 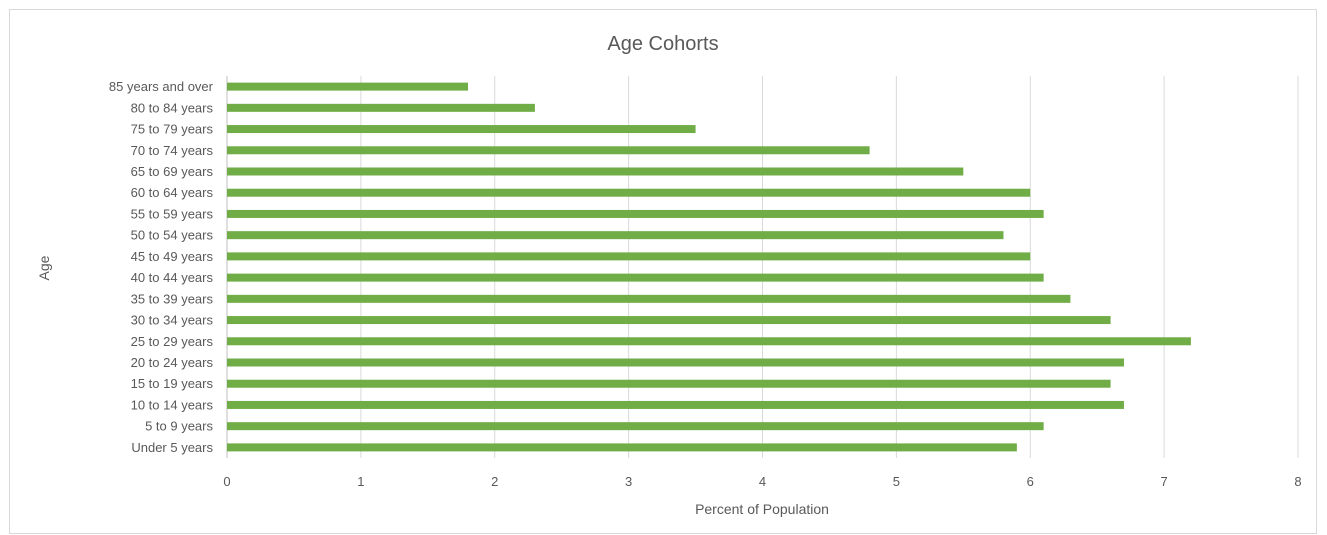 I want to click on y-tick-label: 45 to 49 years, so click(x=172, y=256).